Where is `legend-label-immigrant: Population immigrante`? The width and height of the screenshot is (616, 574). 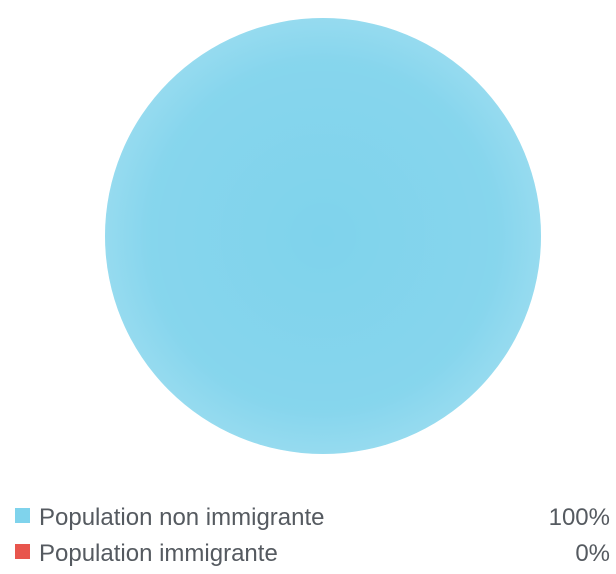
legend-label-immigrant: Population immigrante is located at coordinates (158, 553).